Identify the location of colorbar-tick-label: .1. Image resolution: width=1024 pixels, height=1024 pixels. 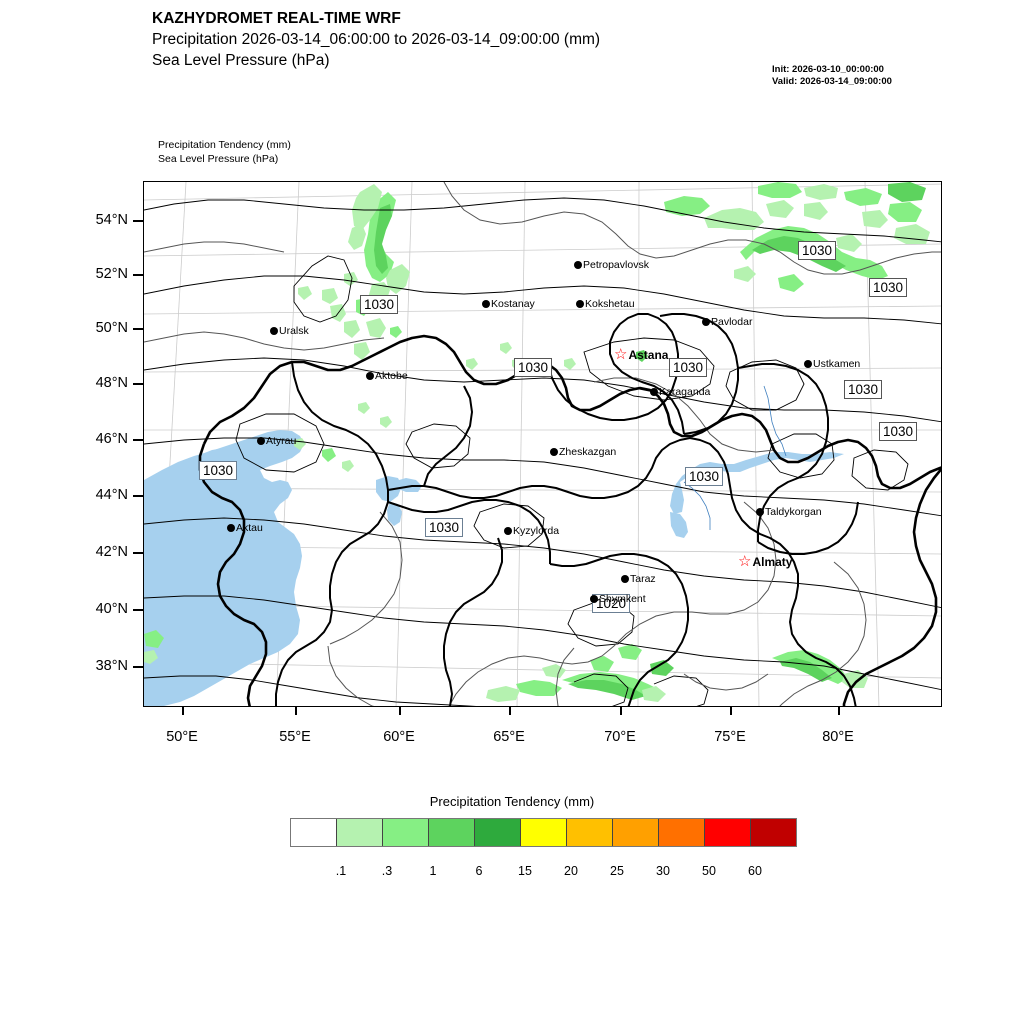
(341, 871).